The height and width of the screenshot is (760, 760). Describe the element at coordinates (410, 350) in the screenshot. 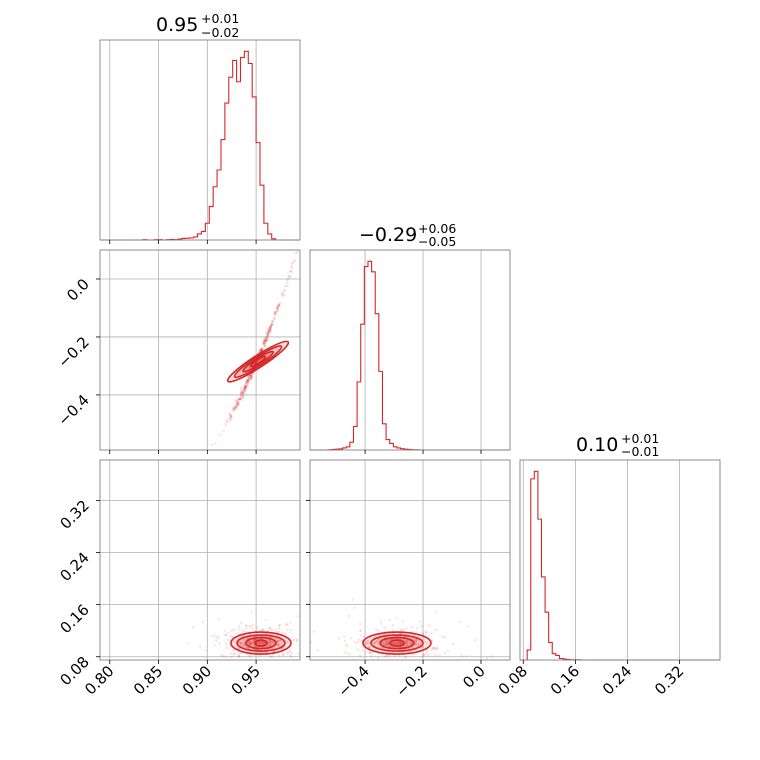

I see `panel-p3-hist` at that location.